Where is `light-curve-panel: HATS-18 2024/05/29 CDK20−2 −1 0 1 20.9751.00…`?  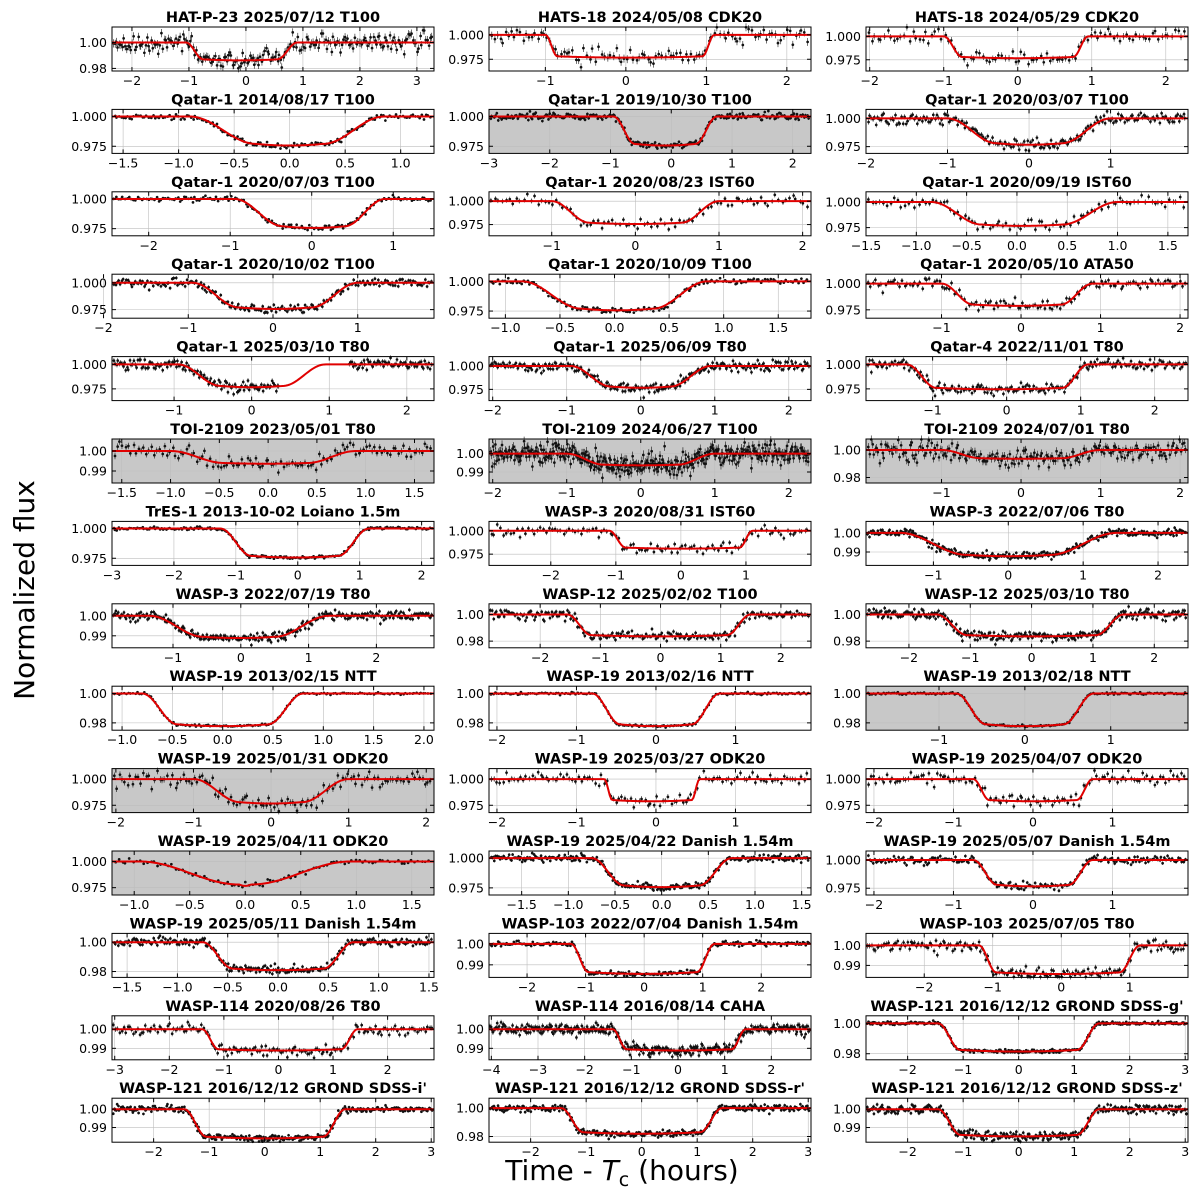 light-curve-panel: HATS-18 2024/05/29 CDK20−2 −1 0 1 20.9751.00… is located at coordinates (1006, 49).